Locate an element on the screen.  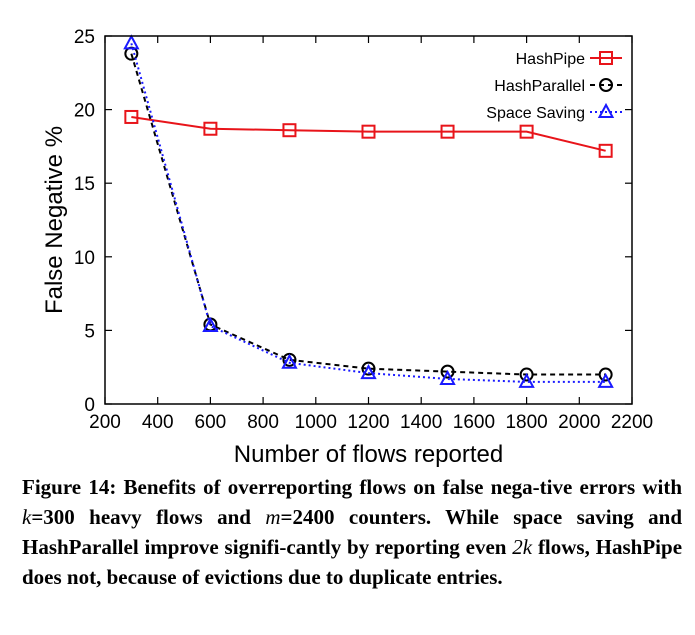
caption-two-k: 2k is located at coordinates (522, 547).